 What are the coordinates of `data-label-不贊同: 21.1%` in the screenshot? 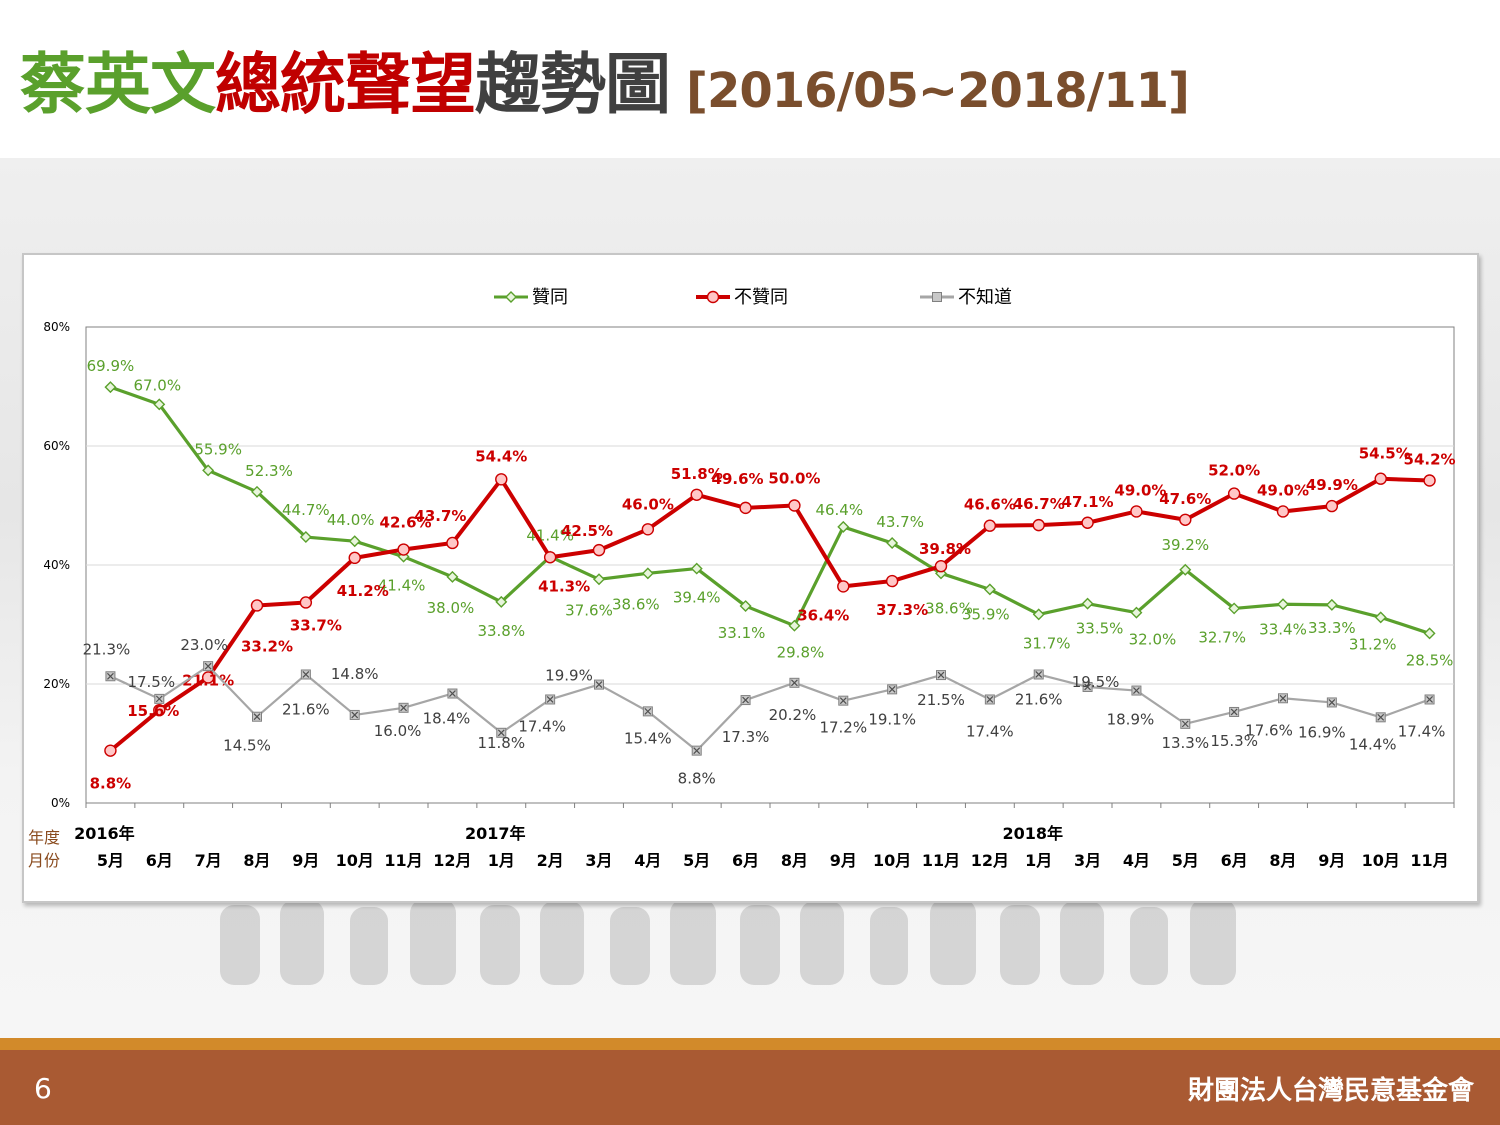 It's located at (208, 680).